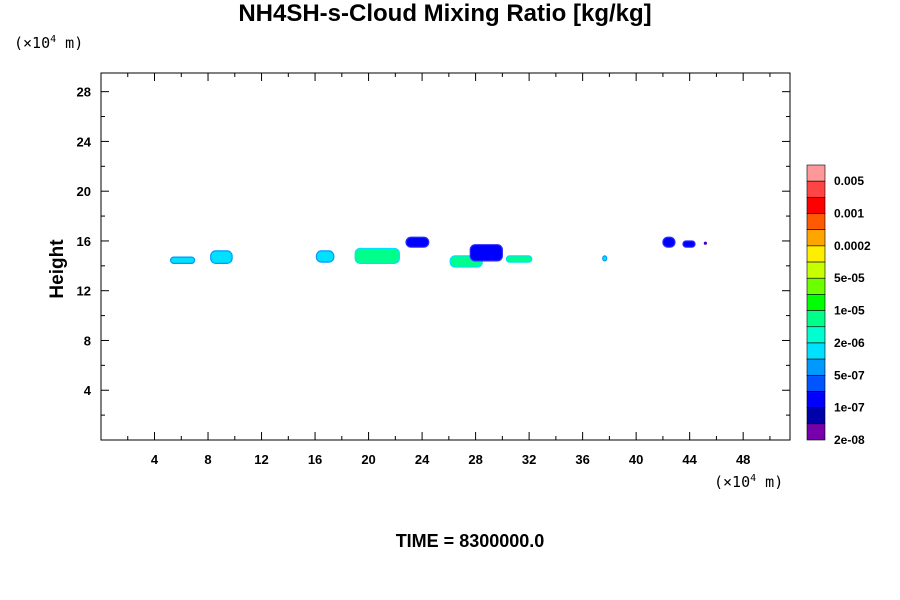 This screenshot has height=600, width=900. I want to click on x-unit-prefix: (×10, so click(732, 482).